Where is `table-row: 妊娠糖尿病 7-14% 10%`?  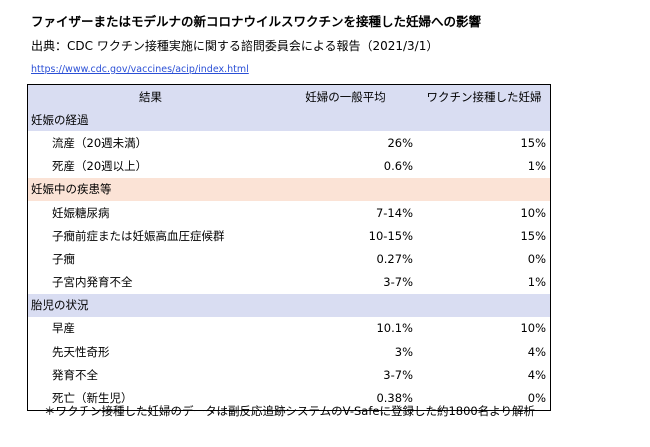 table-row: 妊娠糖尿病 7-14% 10% is located at coordinates (289, 212).